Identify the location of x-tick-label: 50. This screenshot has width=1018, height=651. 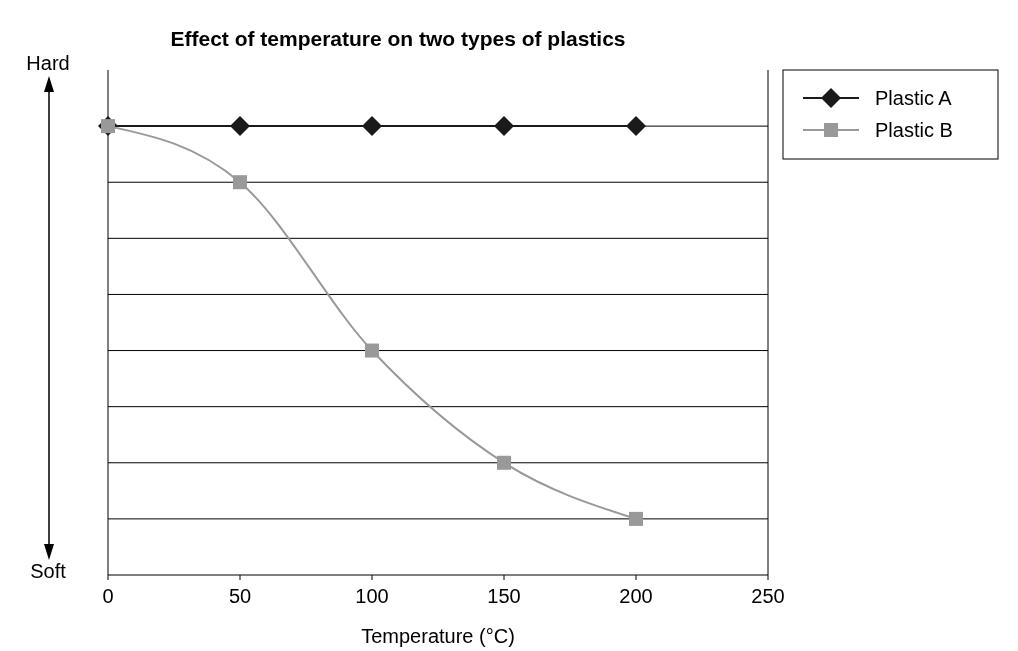
(240, 596).